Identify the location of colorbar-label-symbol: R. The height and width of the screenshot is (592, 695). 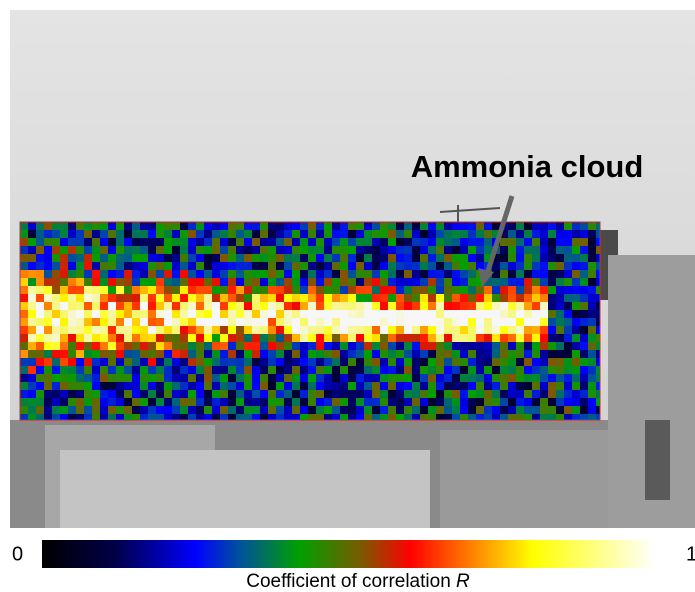
(463, 581).